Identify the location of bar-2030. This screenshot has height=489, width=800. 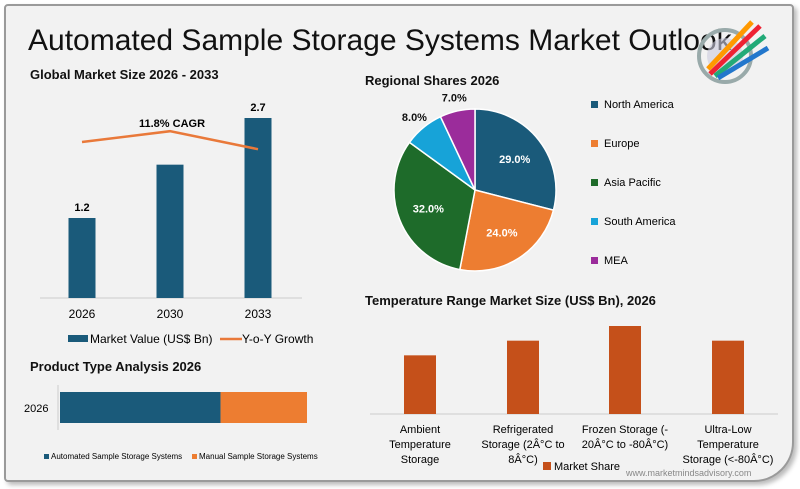
(170, 231).